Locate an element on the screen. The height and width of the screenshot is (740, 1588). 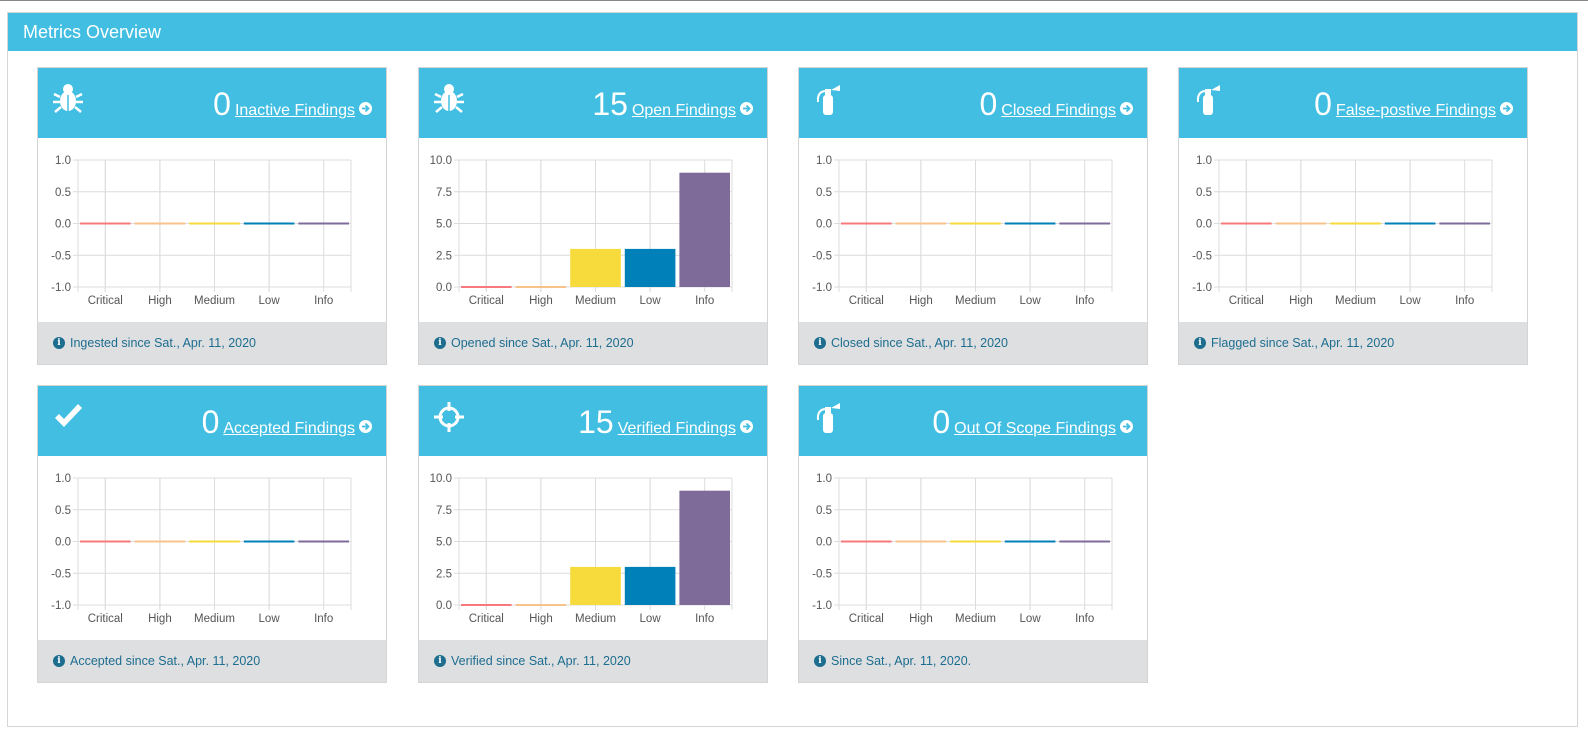
x-tick-label: Low is located at coordinates (270, 619).